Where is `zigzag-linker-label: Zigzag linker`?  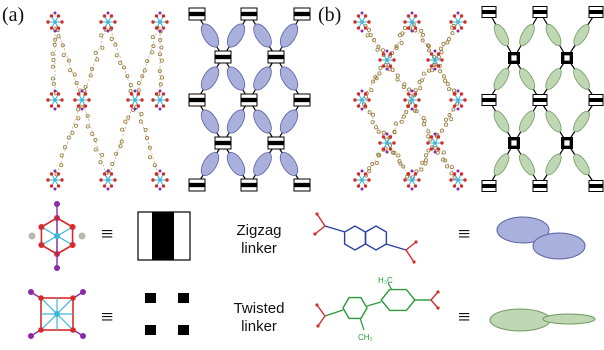 zigzag-linker-label: Zigzag linker is located at coordinates (259, 240).